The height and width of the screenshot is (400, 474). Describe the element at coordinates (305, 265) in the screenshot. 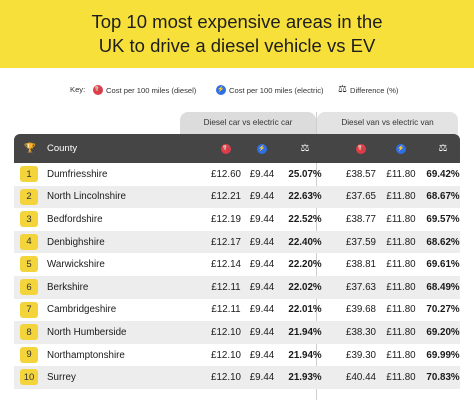

I see `car-difference: 22.20%` at that location.